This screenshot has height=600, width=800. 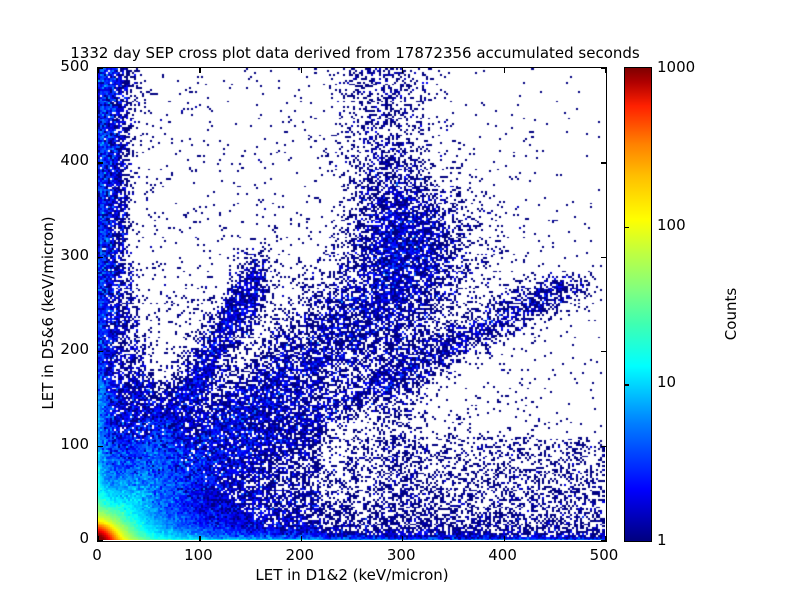 I want to click on y-tick-label: 500, so click(x=74, y=66).